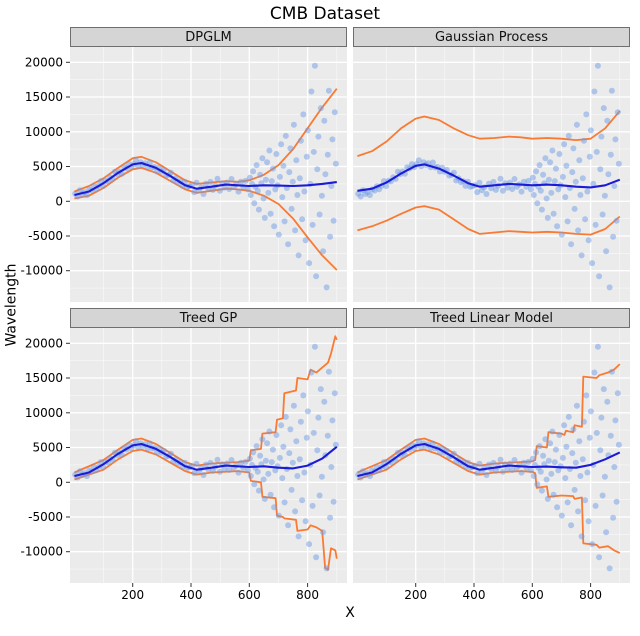 The height and width of the screenshot is (636, 640). I want to click on facet-strip-dpglm: DPGLM, so click(208, 37).